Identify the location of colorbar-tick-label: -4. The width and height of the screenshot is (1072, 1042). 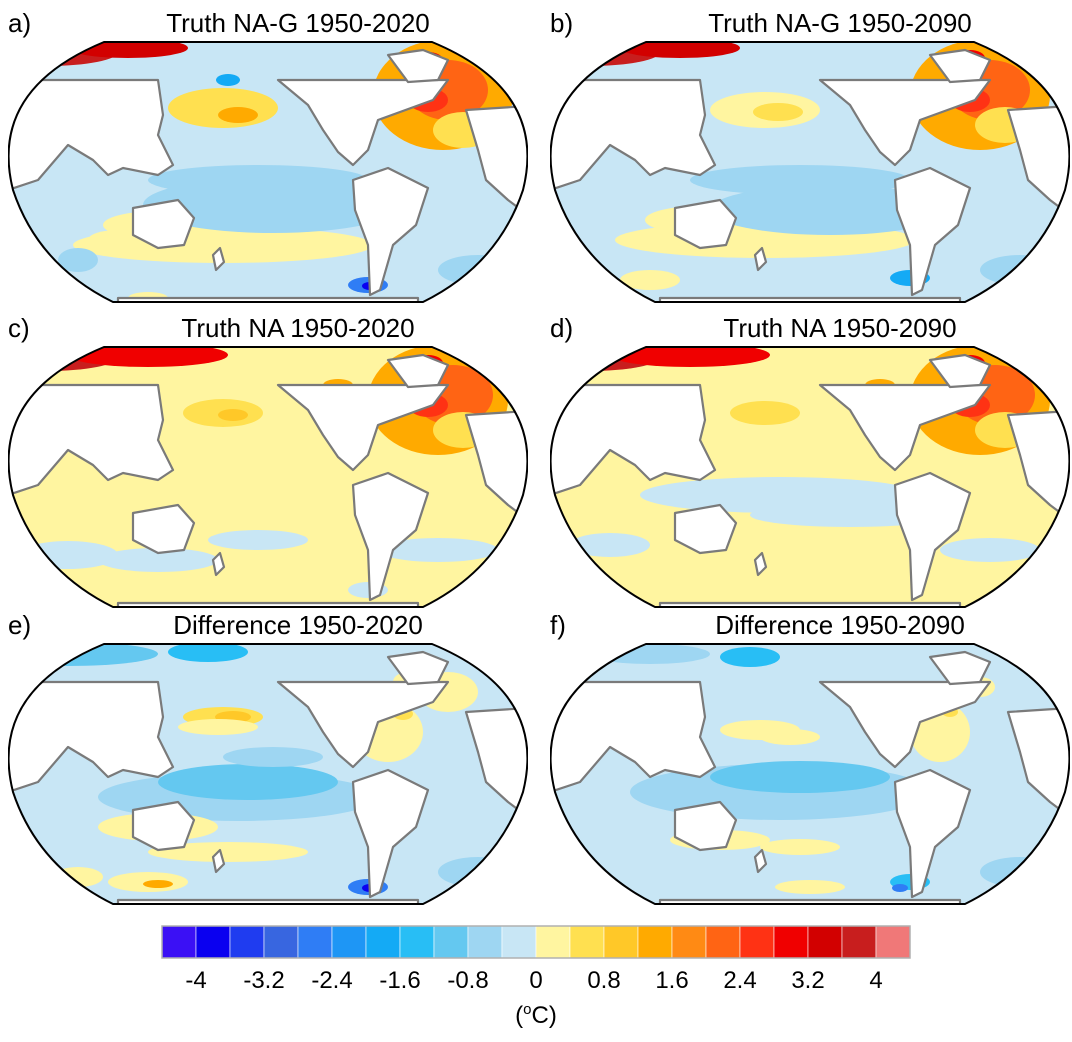
(196, 980).